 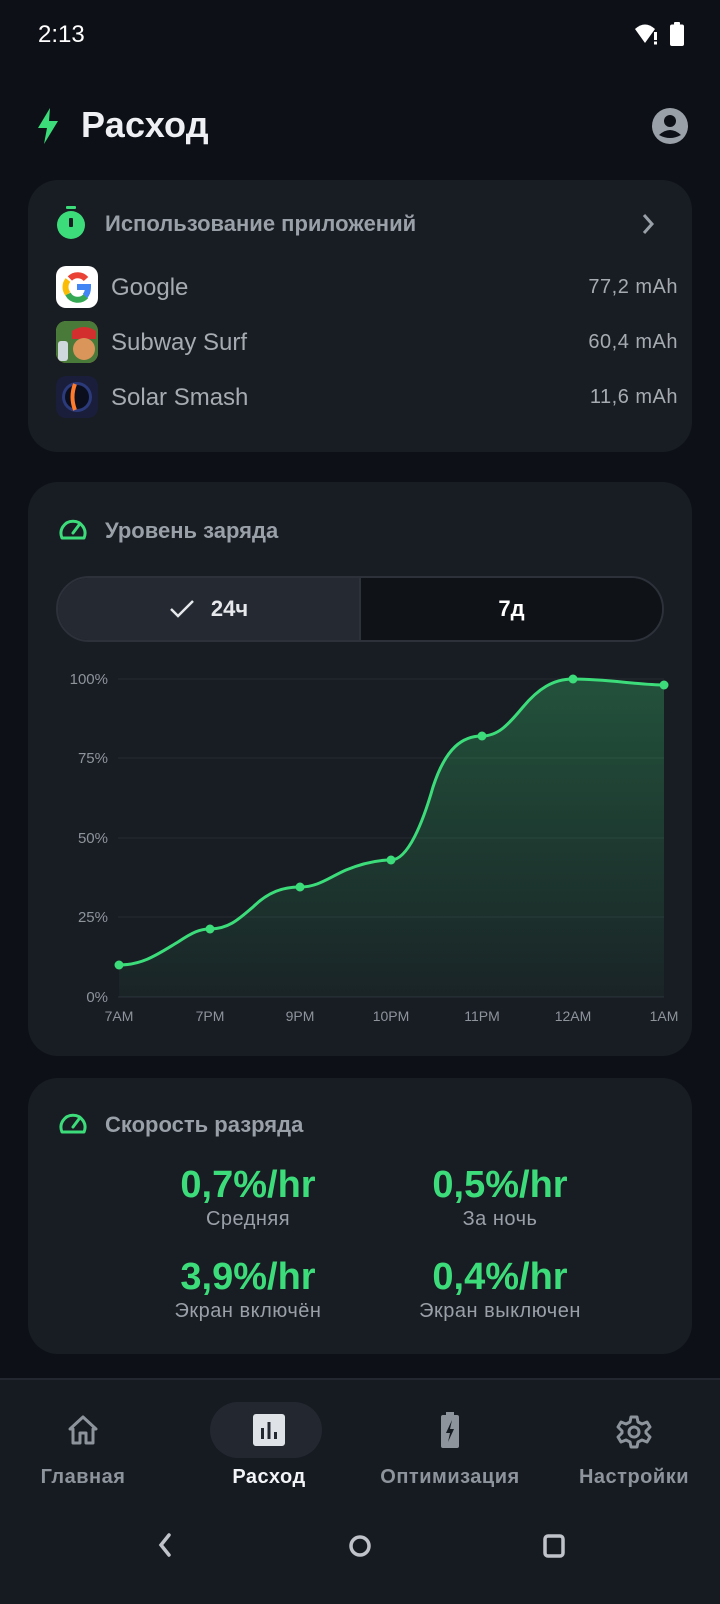 What do you see at coordinates (150, 287) in the screenshot?
I see `app-name: Google` at bounding box center [150, 287].